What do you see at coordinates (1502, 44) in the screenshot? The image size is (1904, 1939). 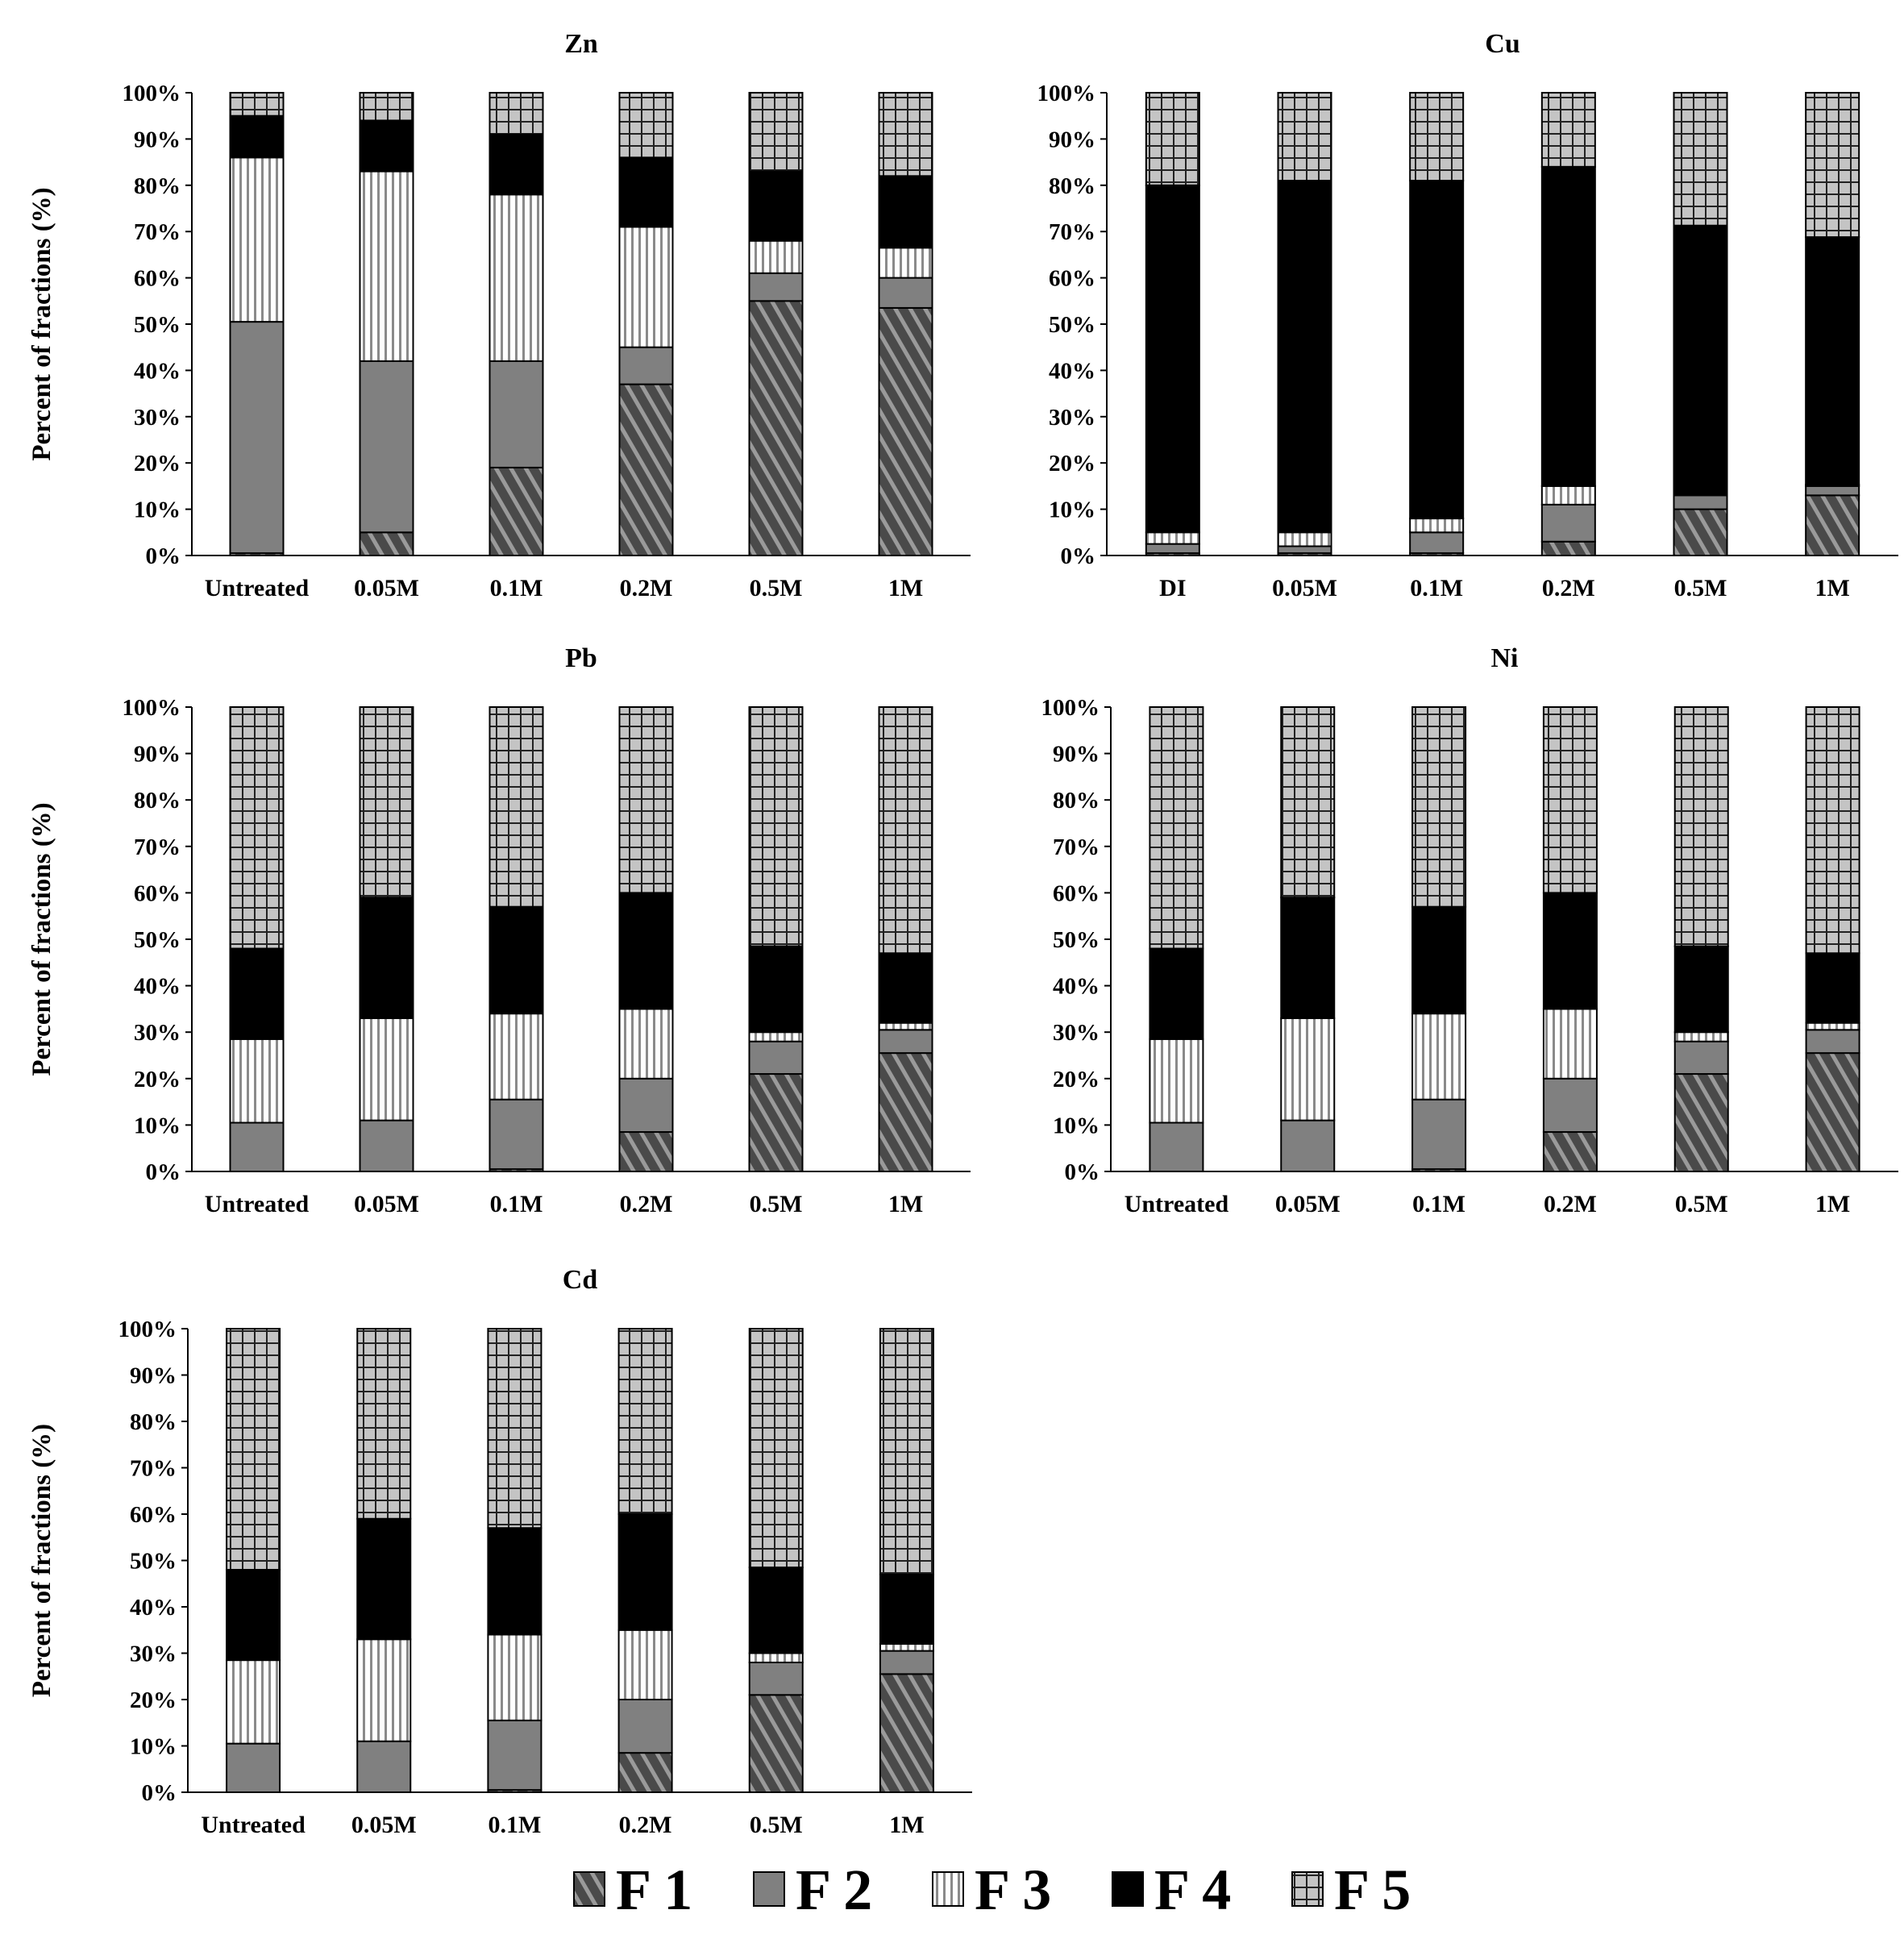 I see `panel-title: Cu` at bounding box center [1502, 44].